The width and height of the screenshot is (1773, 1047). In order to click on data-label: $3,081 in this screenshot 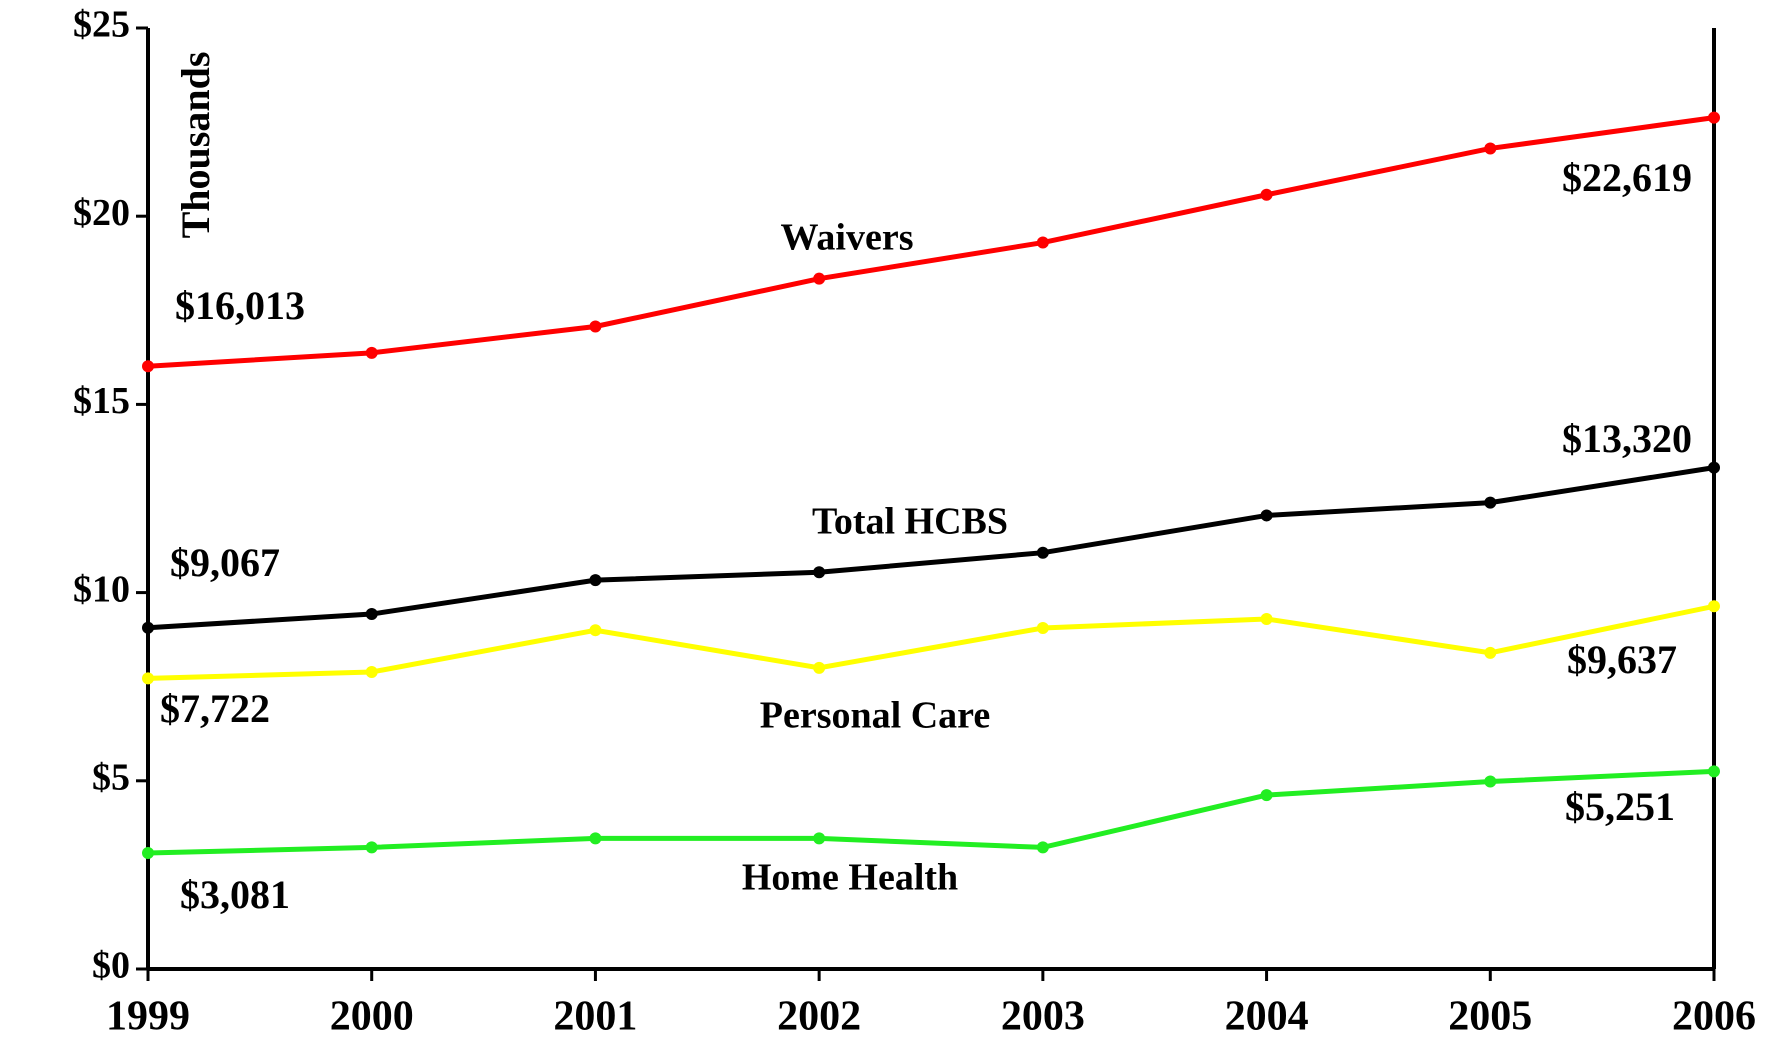, I will do `click(235, 894)`.